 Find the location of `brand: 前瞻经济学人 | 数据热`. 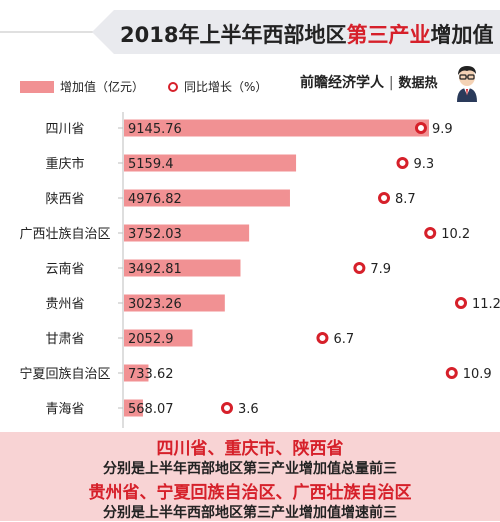

brand: 前瞻经济学人 | 数据热 is located at coordinates (368, 82).